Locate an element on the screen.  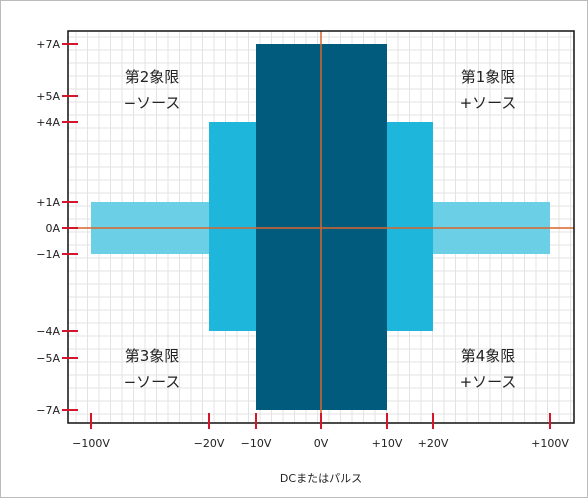
y-tick-label: 0A is located at coordinates (52, 228).